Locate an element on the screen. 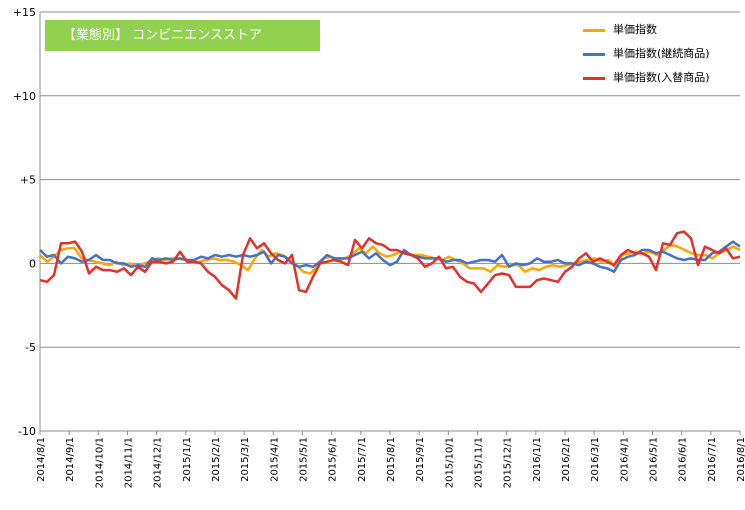 The width and height of the screenshot is (745, 510). legend-swatch-replaced-items is located at coordinates (594, 78).